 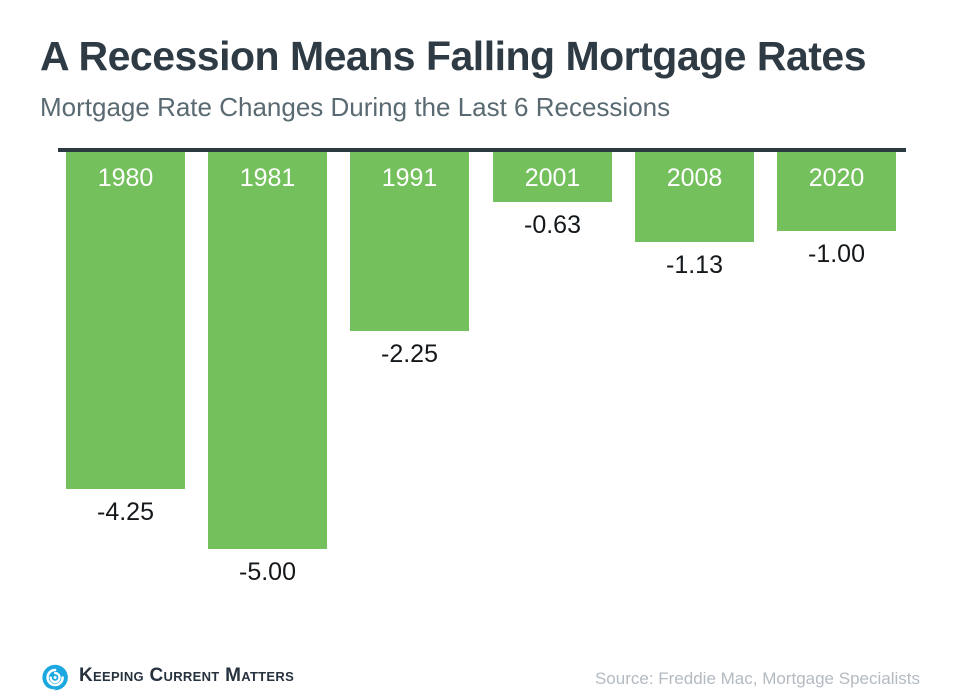 I want to click on bar-1981: 1981, so click(x=267, y=350).